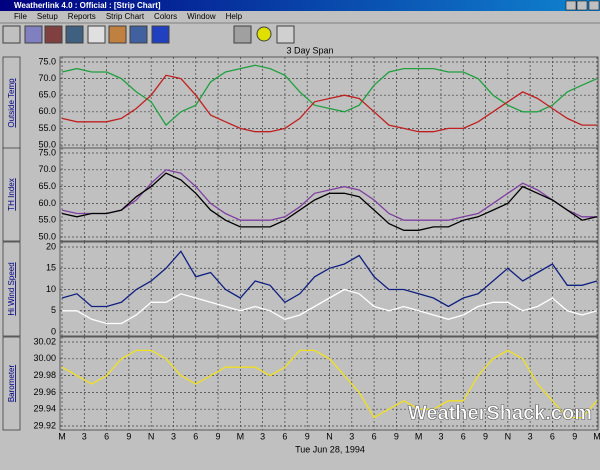 The height and width of the screenshot is (470, 600). What do you see at coordinates (51, 289) in the screenshot?
I see `y-tick-label: 10` at bounding box center [51, 289].